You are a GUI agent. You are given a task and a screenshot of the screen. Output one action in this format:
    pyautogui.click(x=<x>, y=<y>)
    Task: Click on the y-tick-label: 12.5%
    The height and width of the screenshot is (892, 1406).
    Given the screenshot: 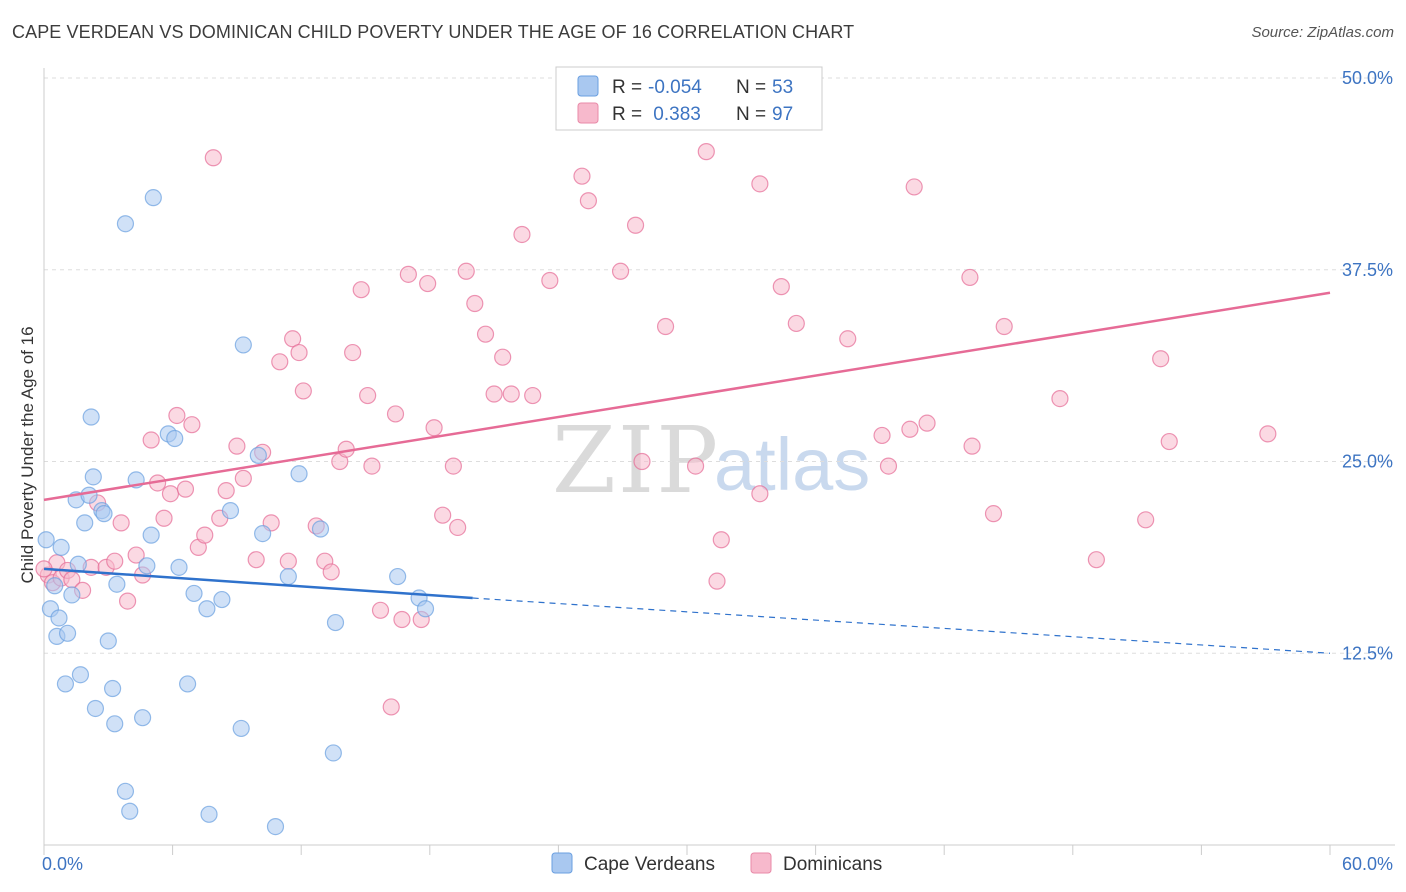 What is the action you would take?
    pyautogui.click(x=1367, y=653)
    